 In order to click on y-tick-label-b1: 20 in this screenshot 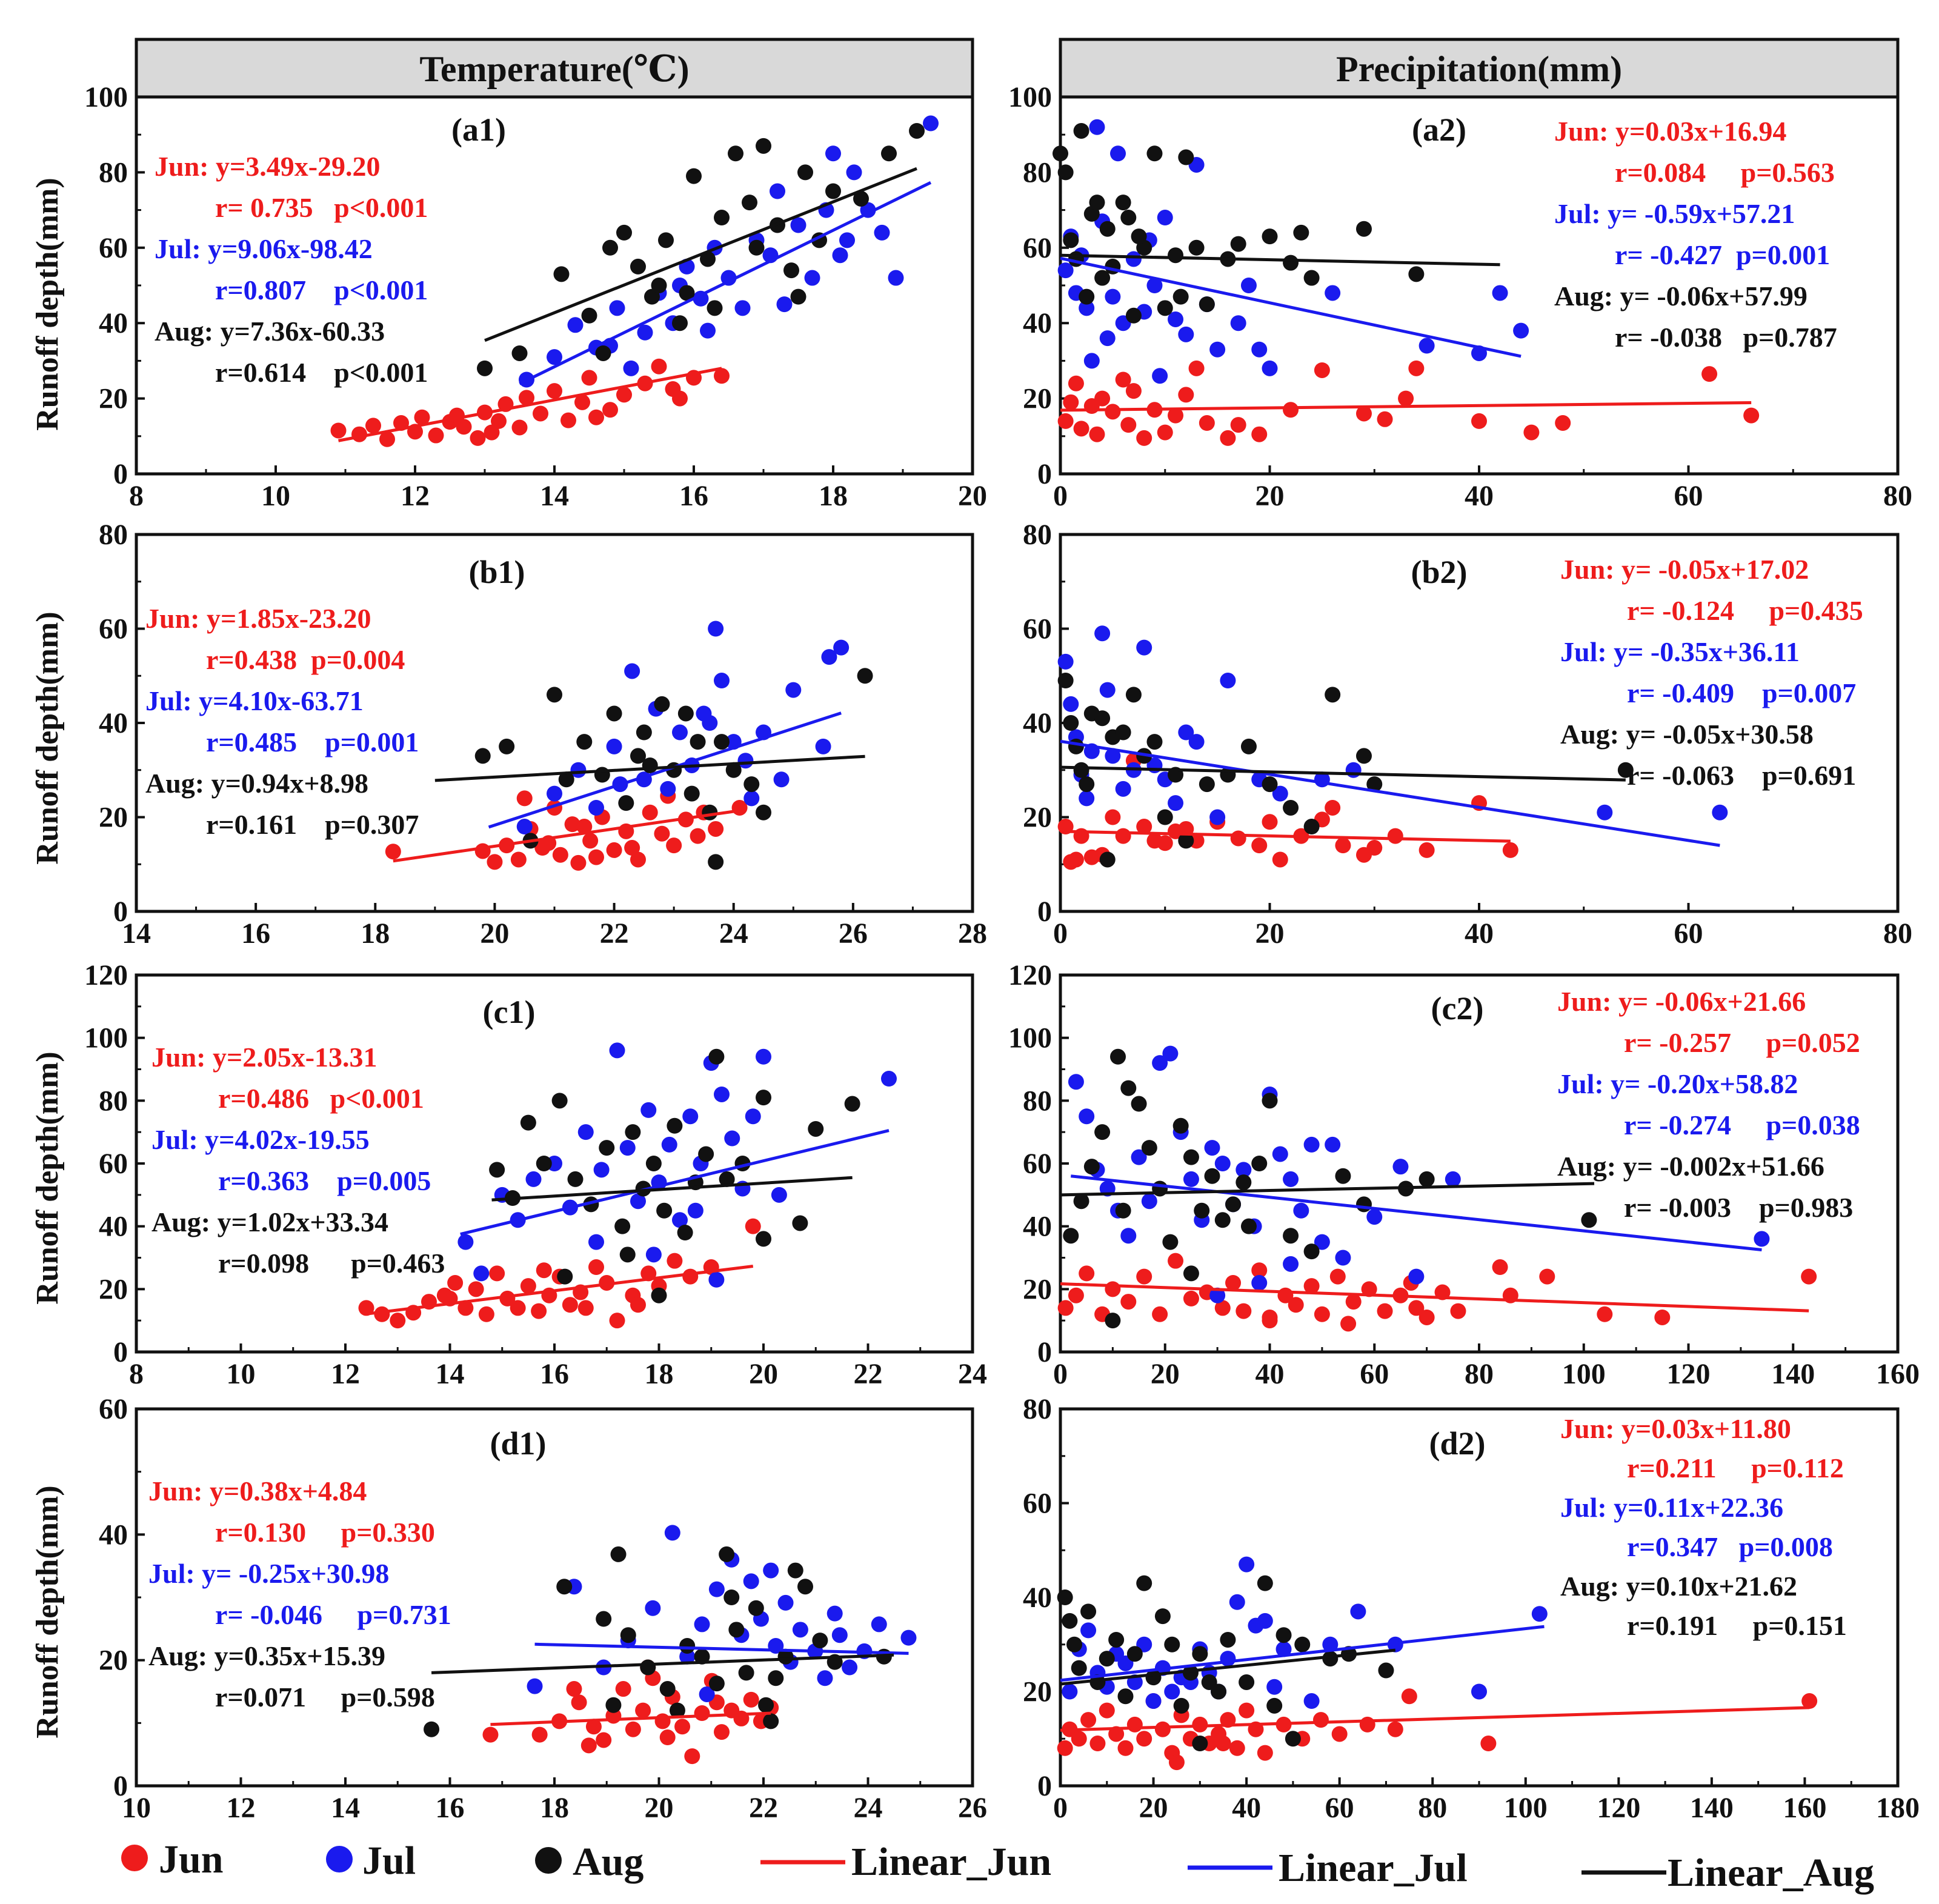, I will do `click(113, 818)`.